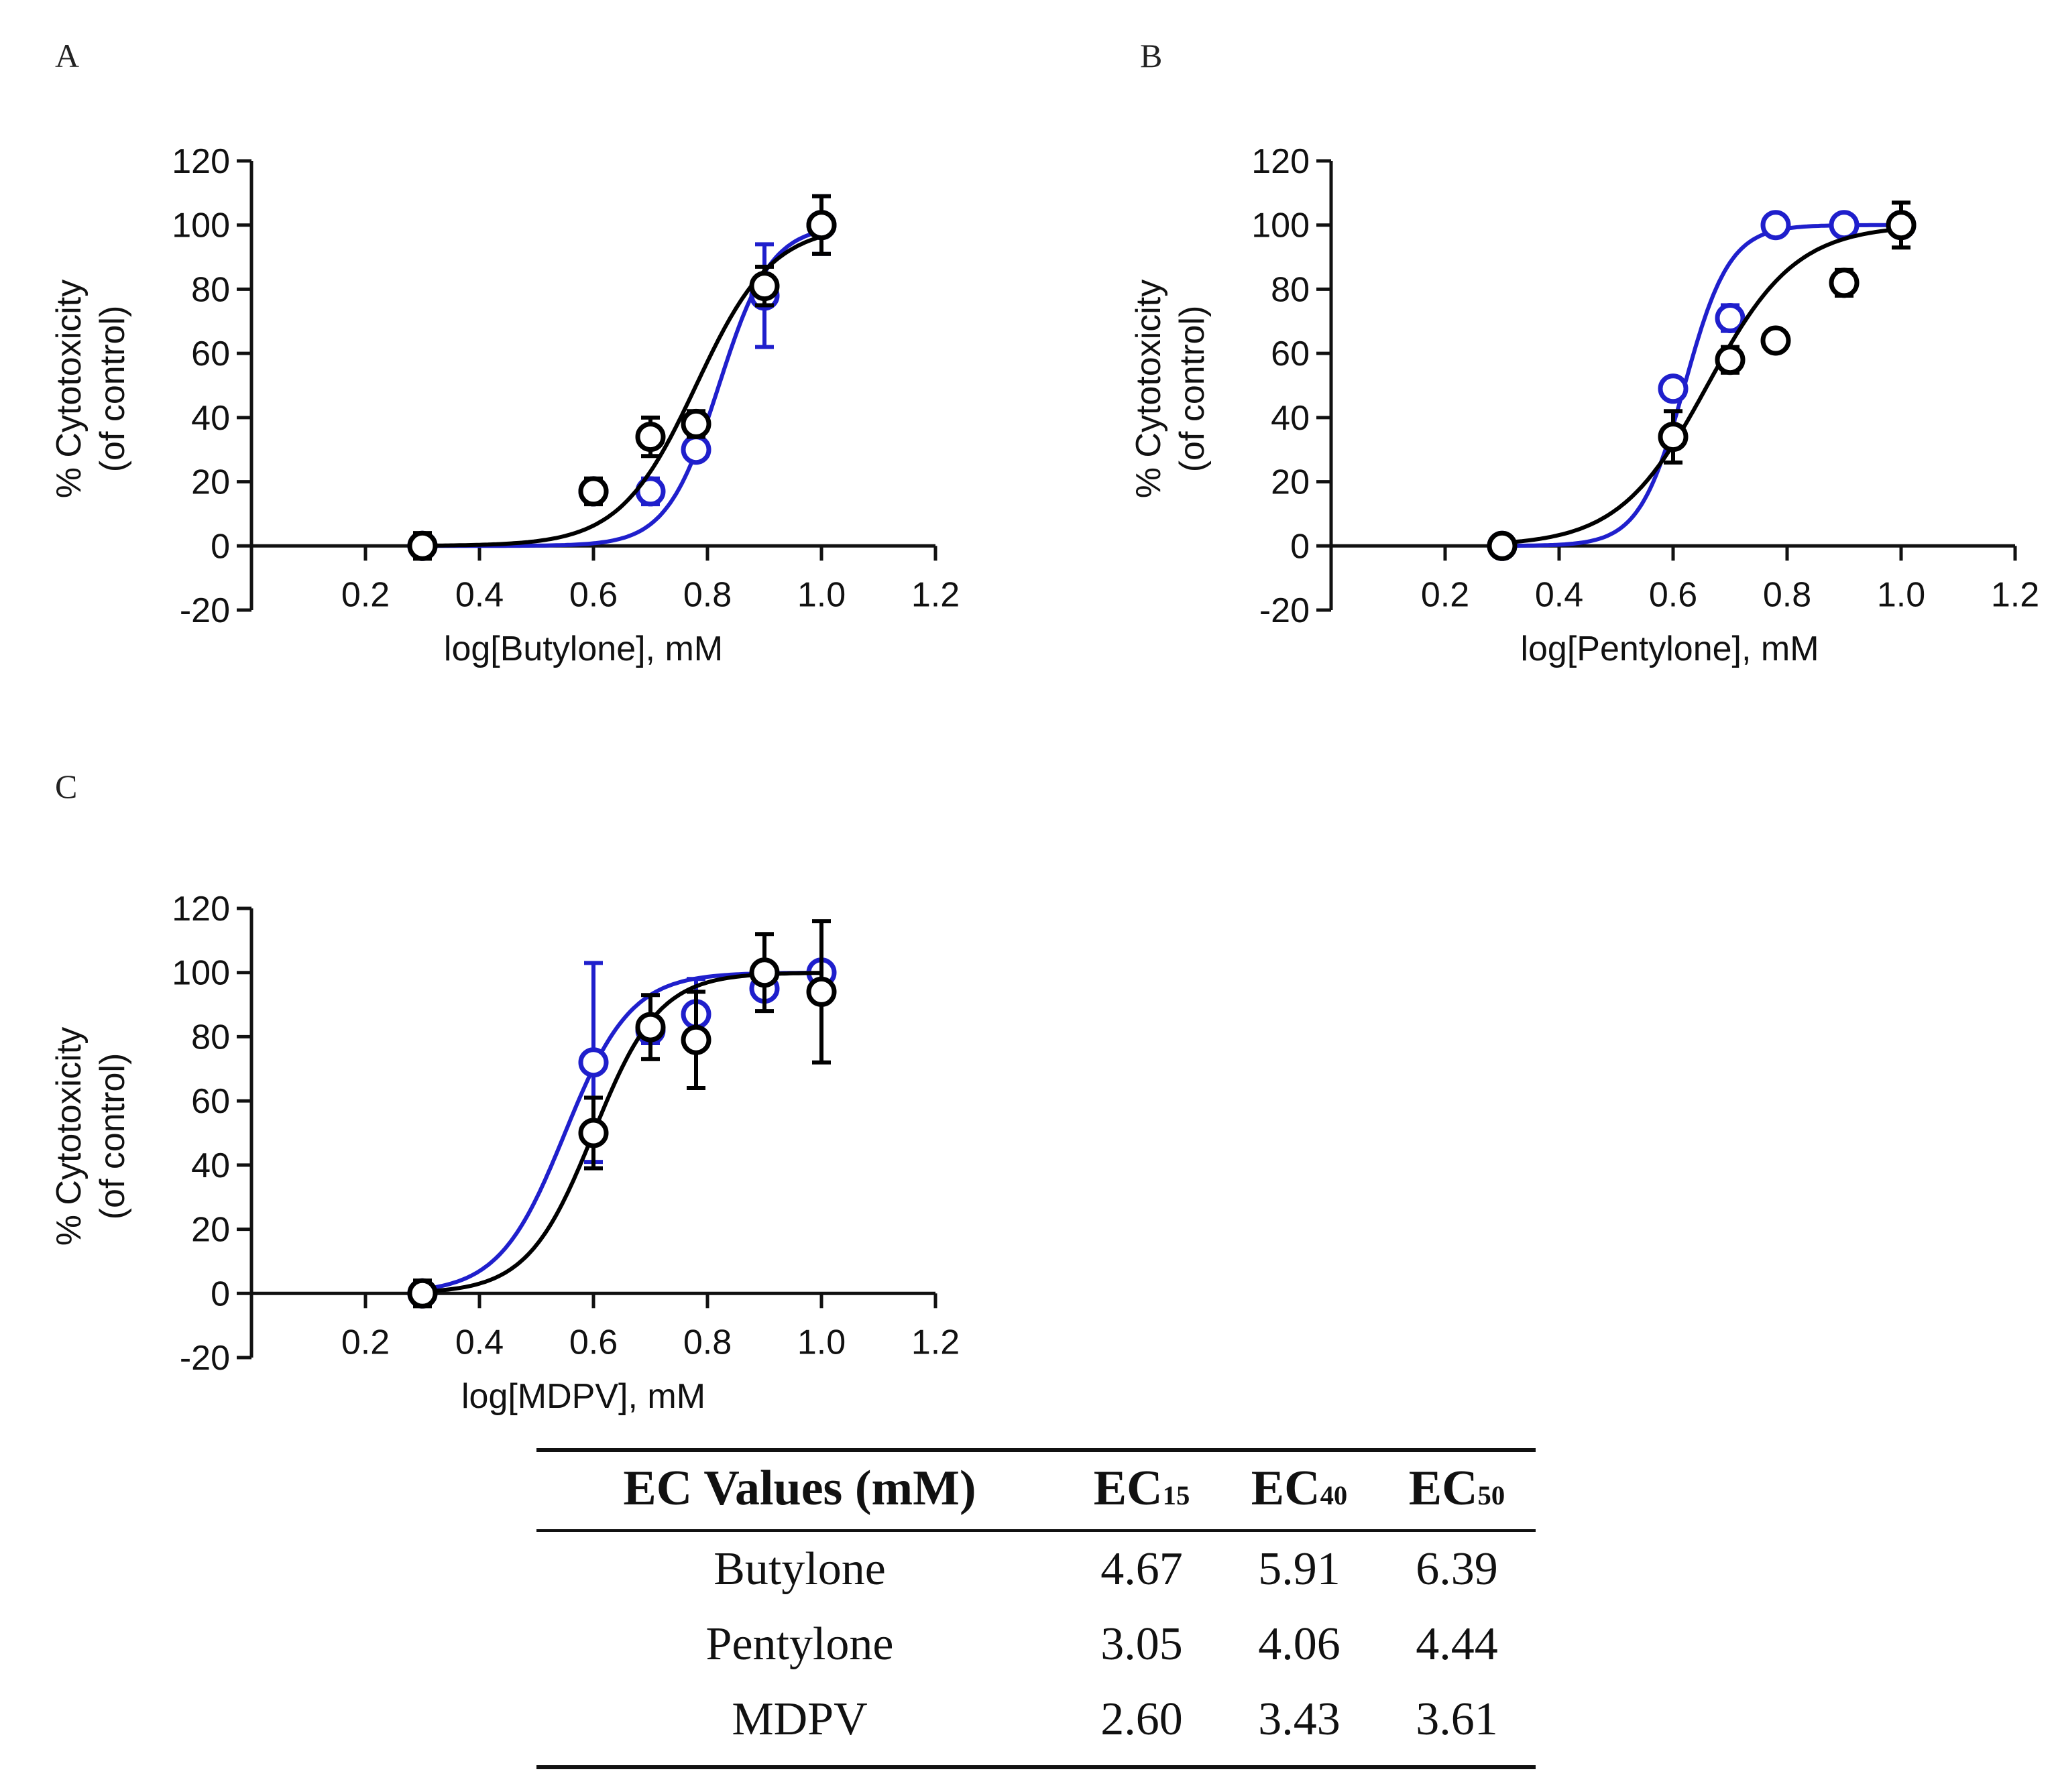 This screenshot has height=1792, width=2054. What do you see at coordinates (1901, 594) in the screenshot?
I see `x-tick-label-b: 1.0` at bounding box center [1901, 594].